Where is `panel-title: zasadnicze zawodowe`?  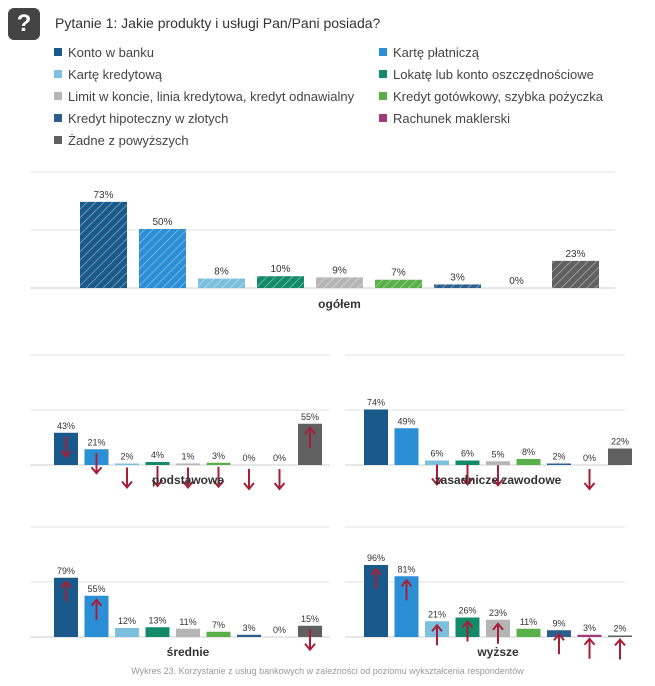 panel-title: zasadnicze zawodowe is located at coordinates (498, 480).